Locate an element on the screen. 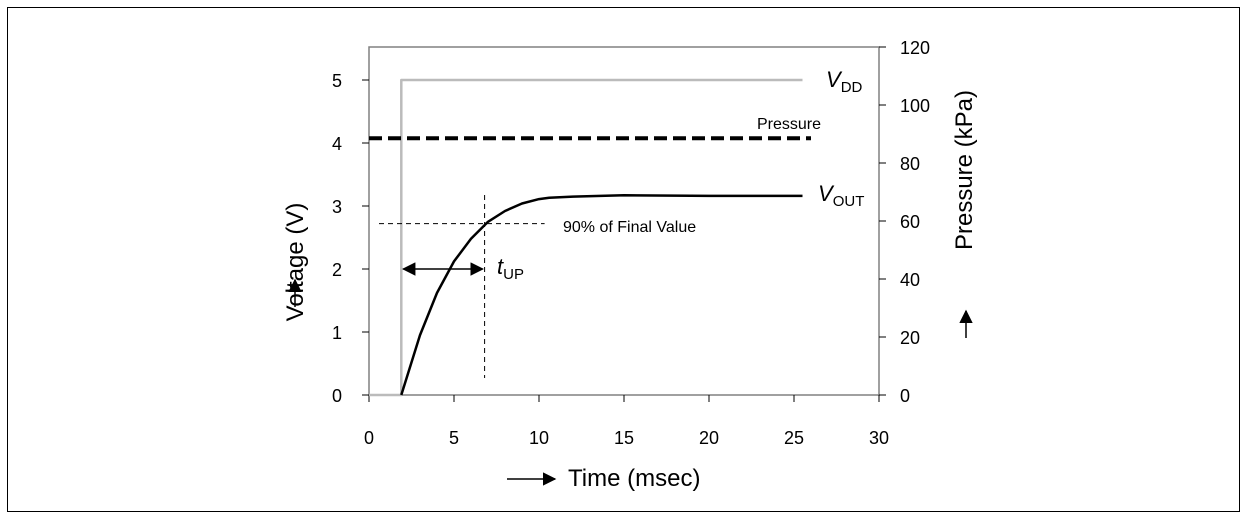 This screenshot has width=1247, height=519. y2-tick-label: 80 is located at coordinates (910, 164).